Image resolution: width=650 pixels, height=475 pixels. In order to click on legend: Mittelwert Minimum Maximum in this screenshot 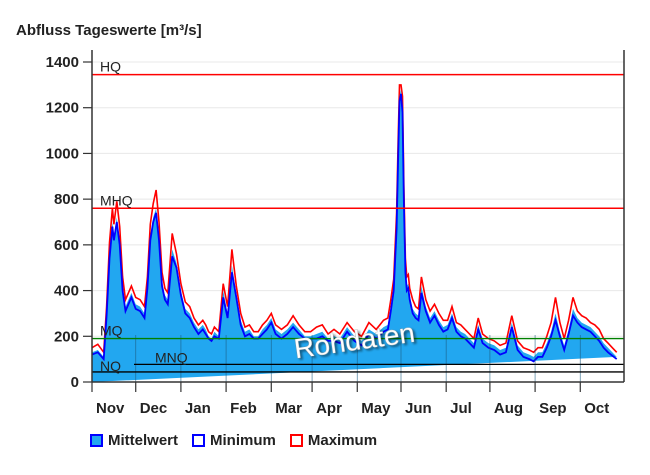, I will do `click(233, 440)`.